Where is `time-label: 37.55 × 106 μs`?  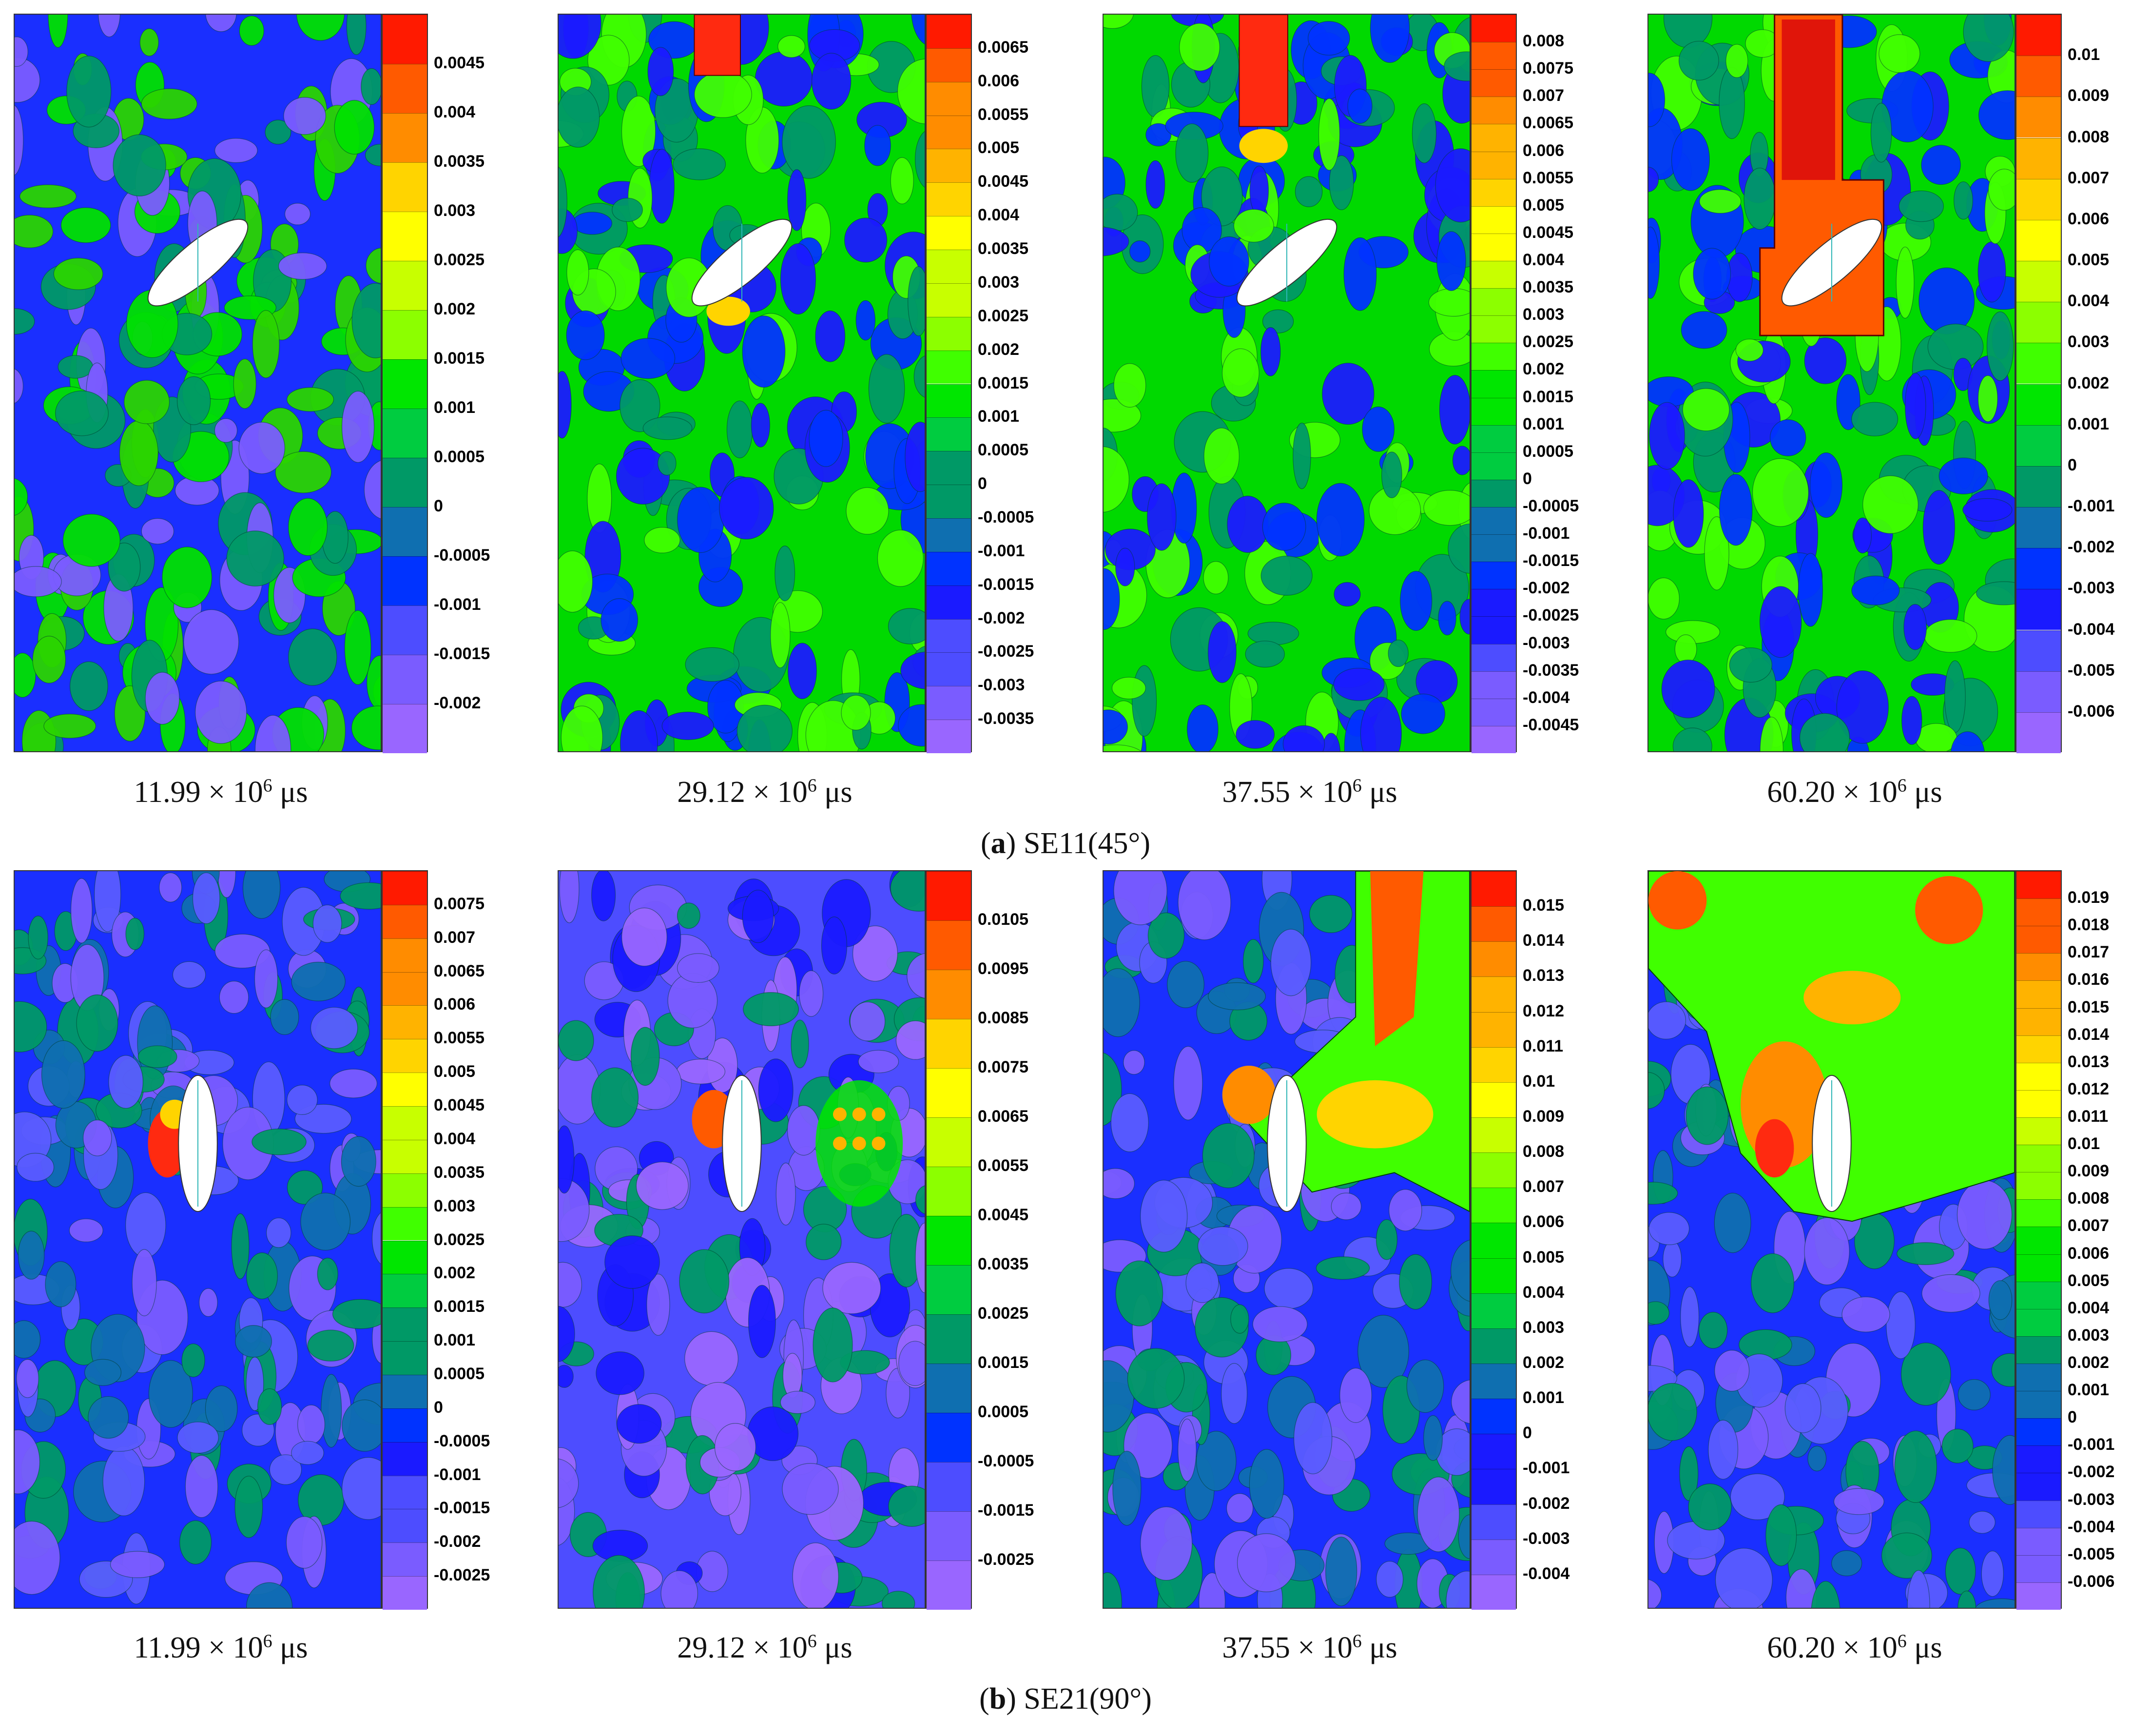 time-label: 37.55 × 106 μs is located at coordinates (1310, 1648).